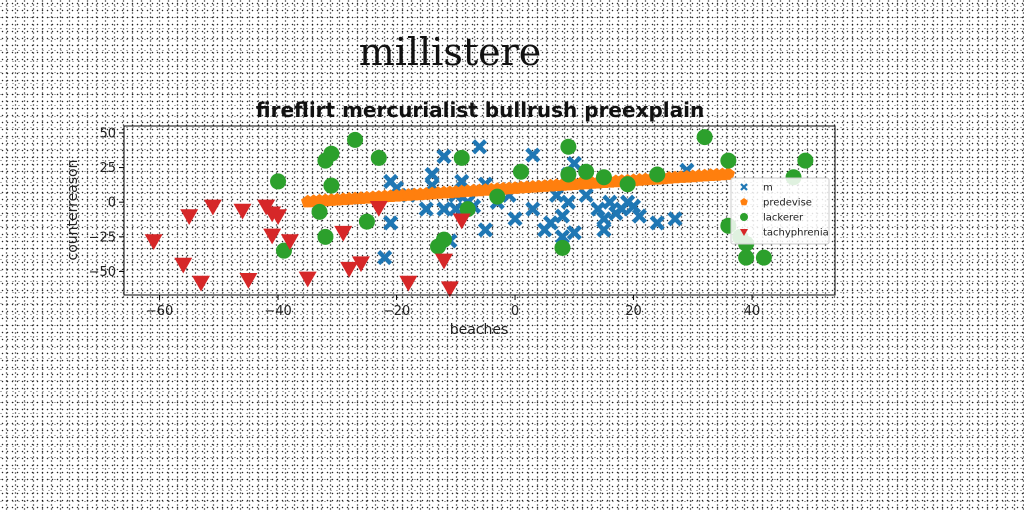  Describe the element at coordinates (396, 311) in the screenshot. I see `x-tick-label: −20` at that location.